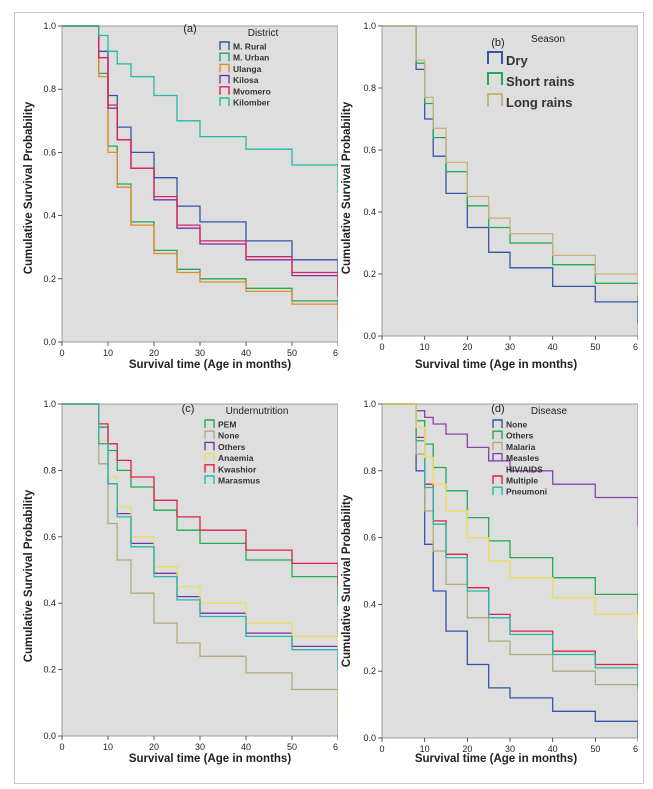  What do you see at coordinates (520, 436) in the screenshot?
I see `legend-entry: Others` at bounding box center [520, 436].